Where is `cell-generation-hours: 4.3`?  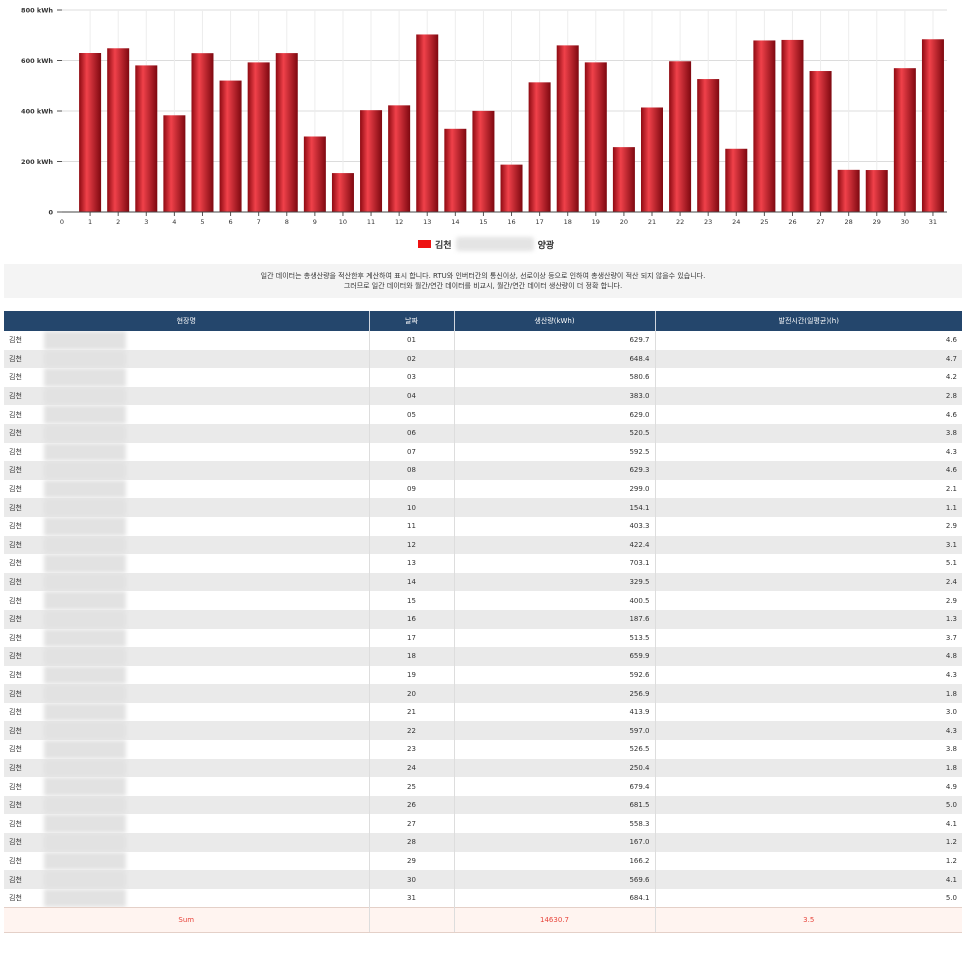 cell-generation-hours: 4.3 is located at coordinates (808, 675).